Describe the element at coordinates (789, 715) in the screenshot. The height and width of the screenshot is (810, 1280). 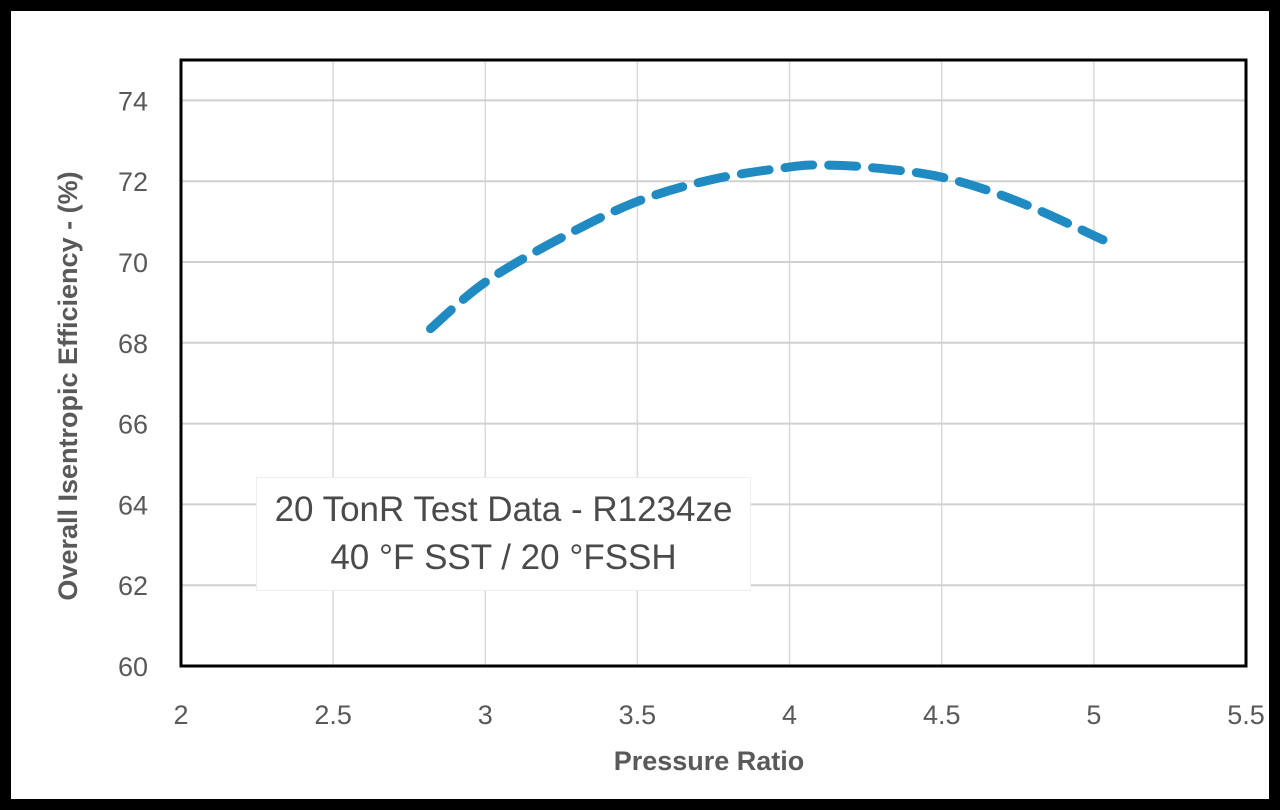
I see `x-tick-label: 4` at that location.